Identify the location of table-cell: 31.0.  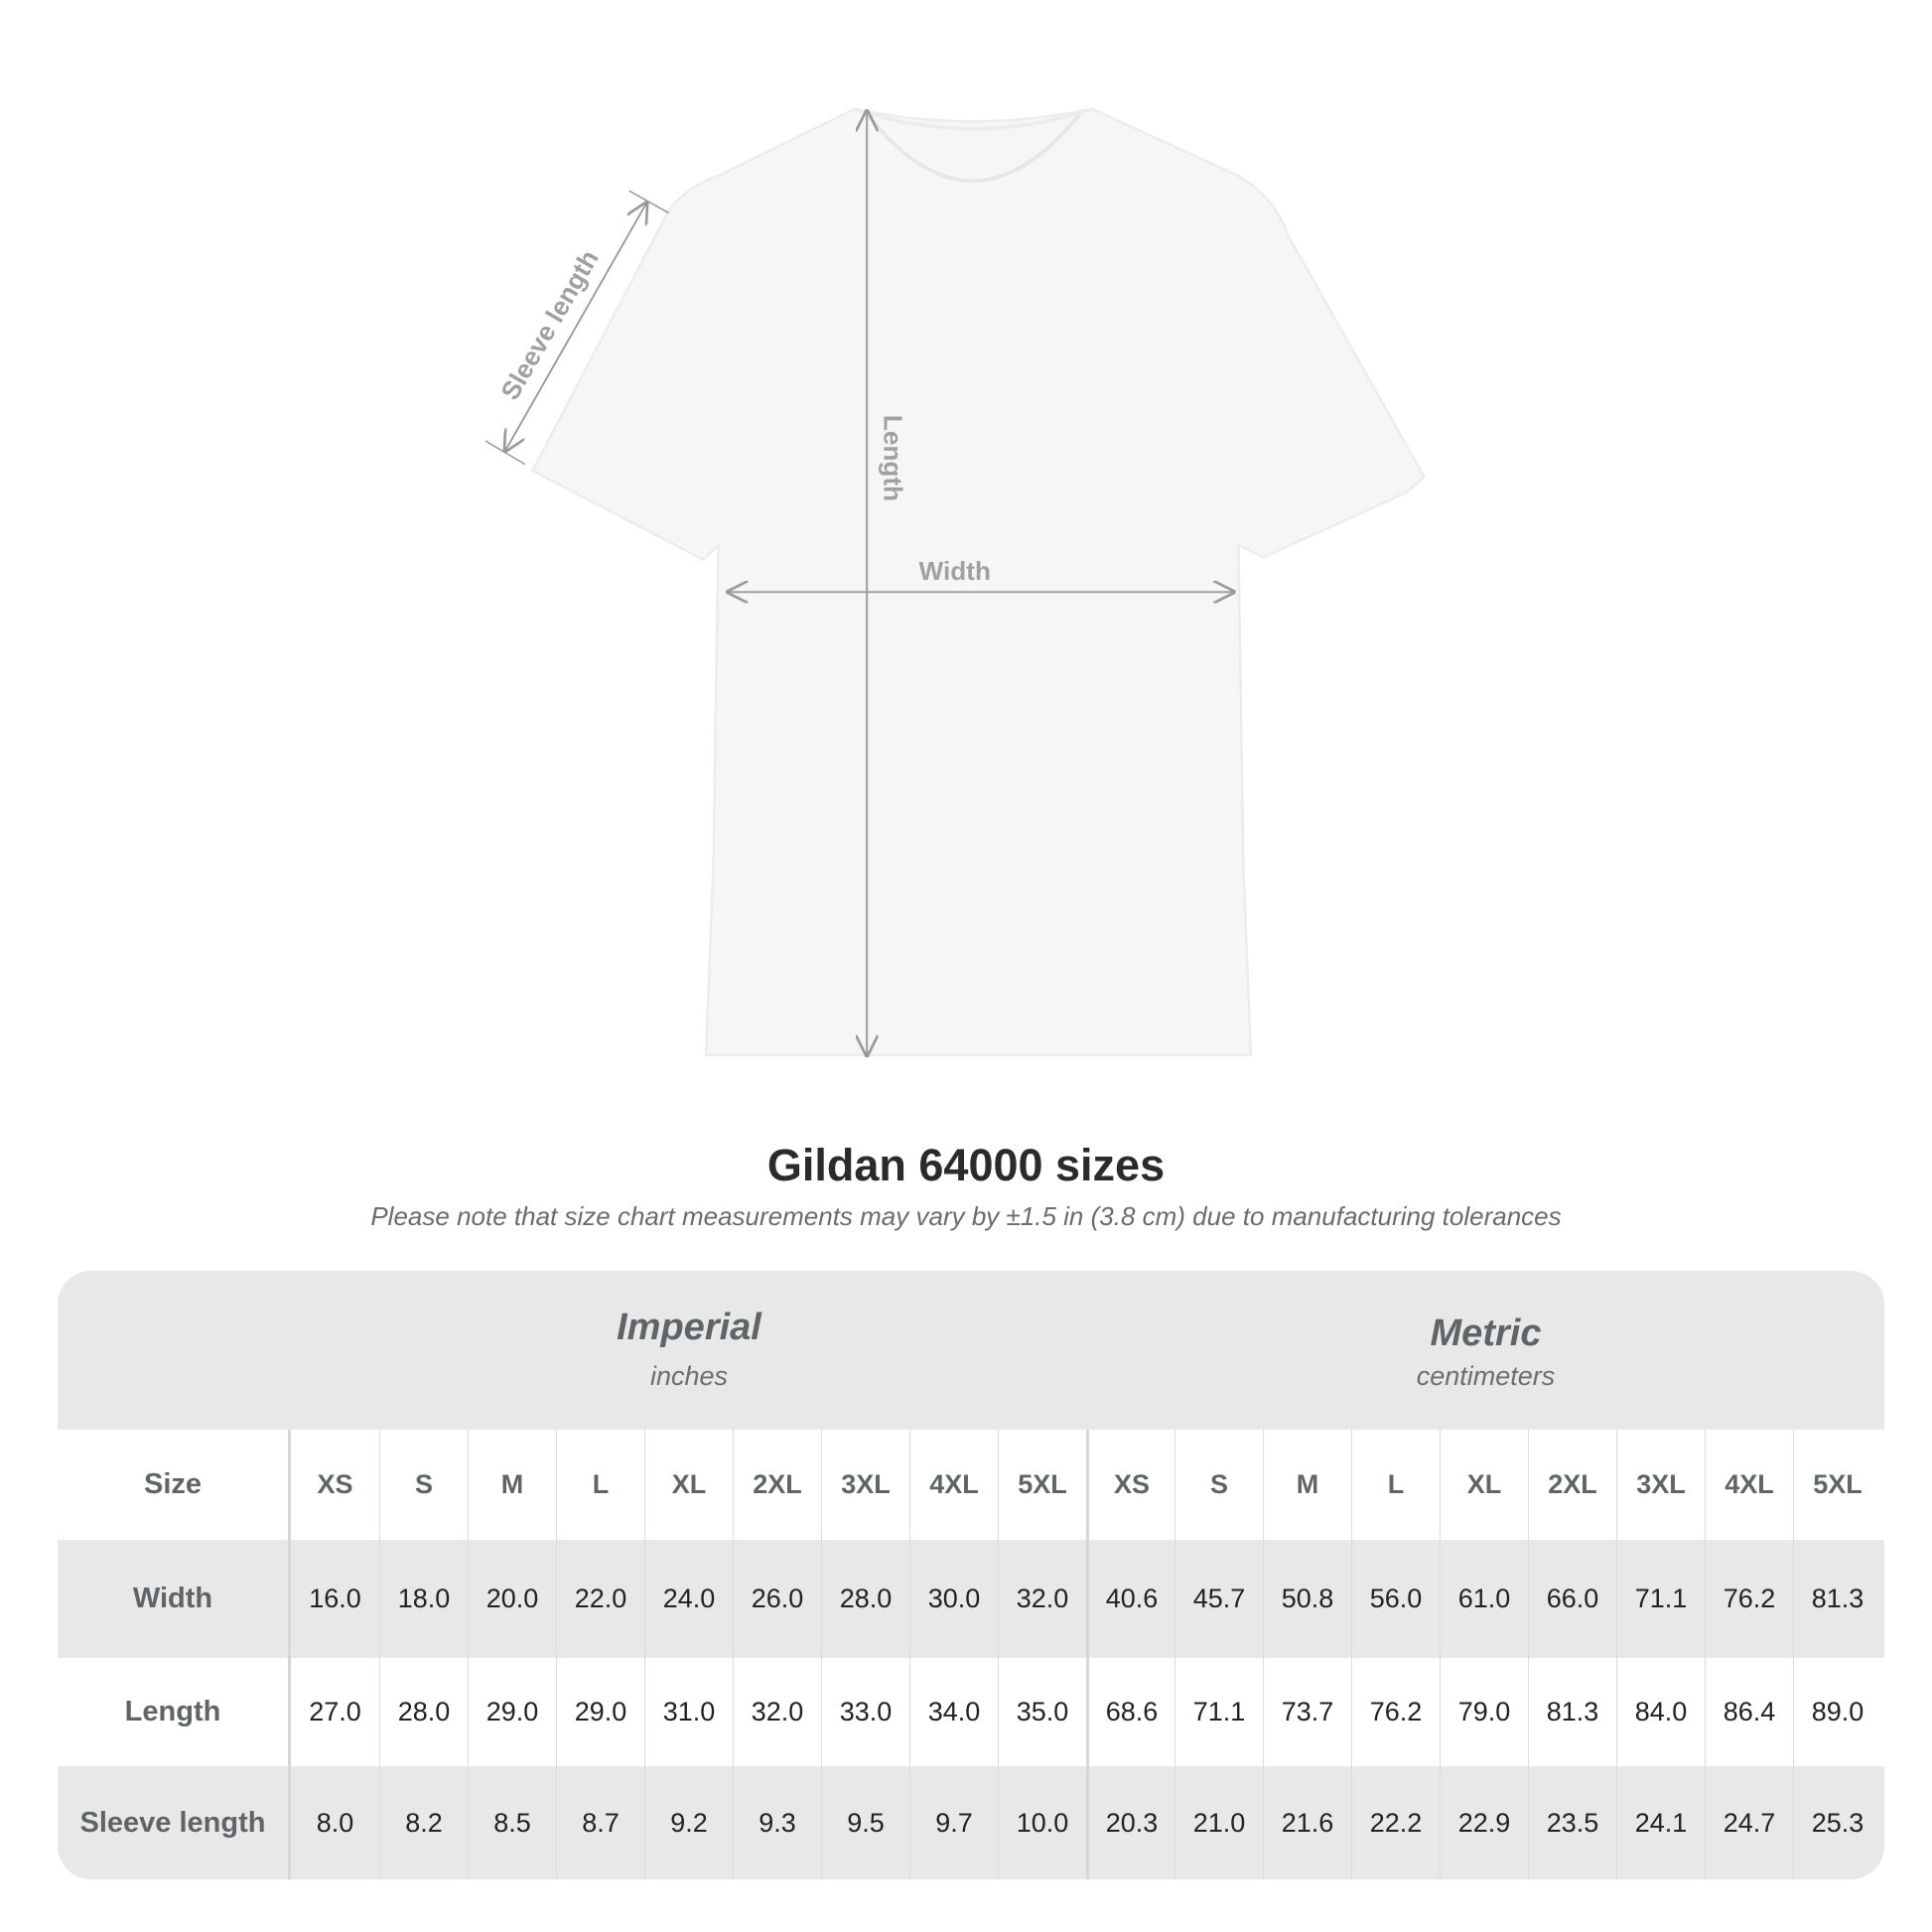
(688, 1712).